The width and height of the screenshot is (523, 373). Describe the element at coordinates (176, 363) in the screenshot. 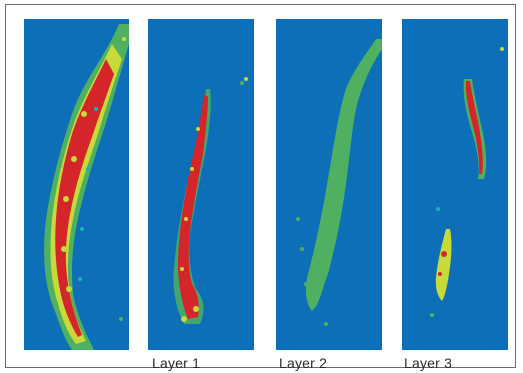

I see `caption-layer-1: Layer 1` at that location.